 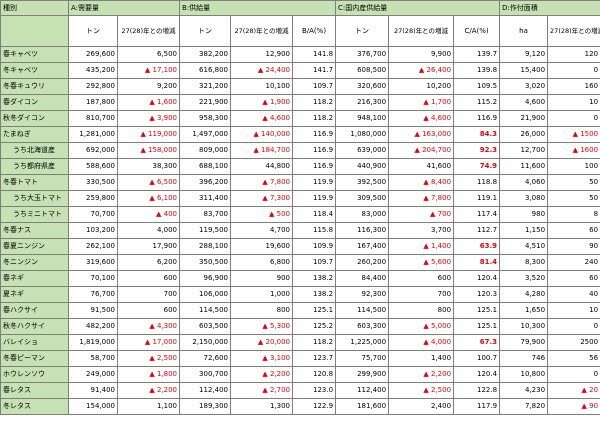 What do you see at coordinates (279, 198) in the screenshot?
I see `change-value: 7,300` at bounding box center [279, 198].